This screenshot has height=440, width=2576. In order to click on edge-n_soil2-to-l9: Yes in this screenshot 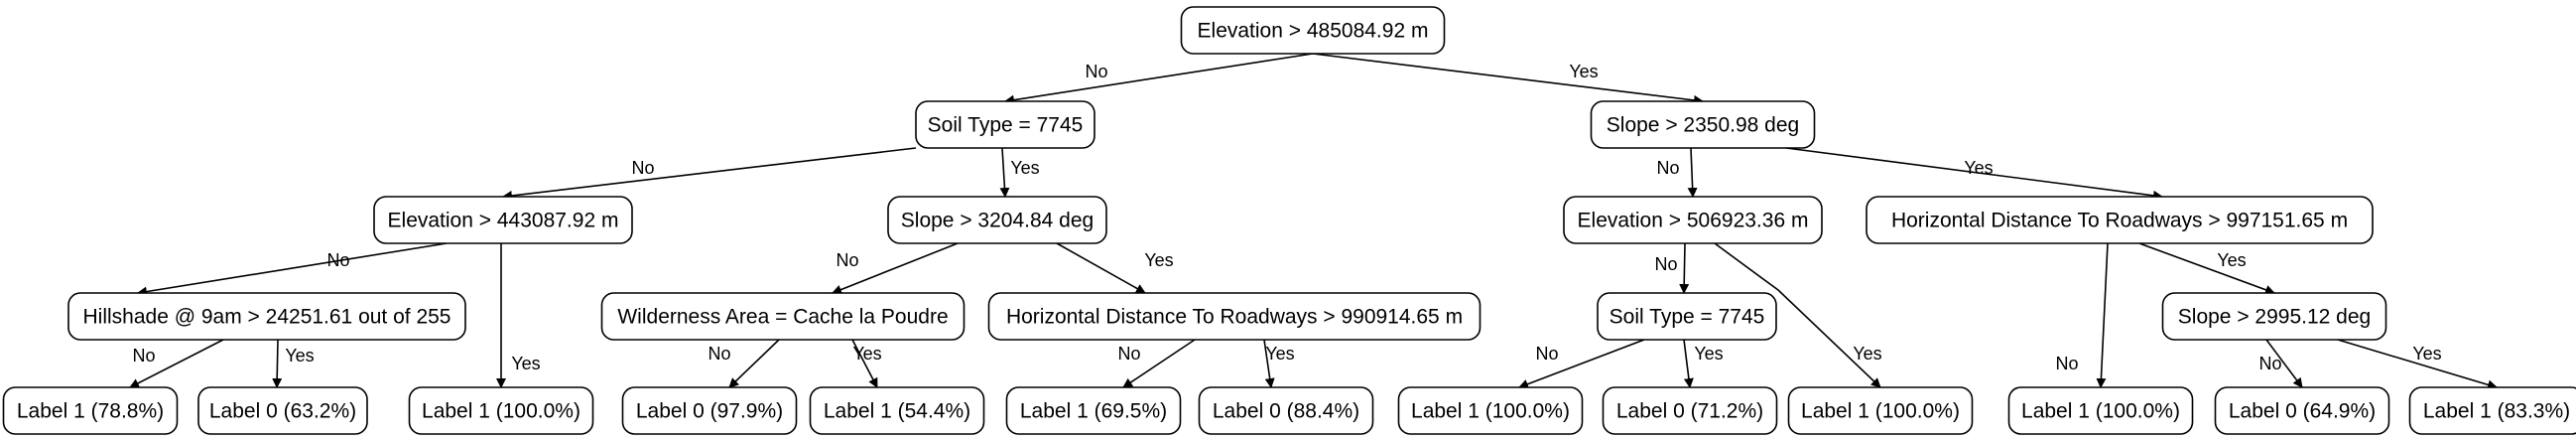, I will do `click(1704, 363)`.